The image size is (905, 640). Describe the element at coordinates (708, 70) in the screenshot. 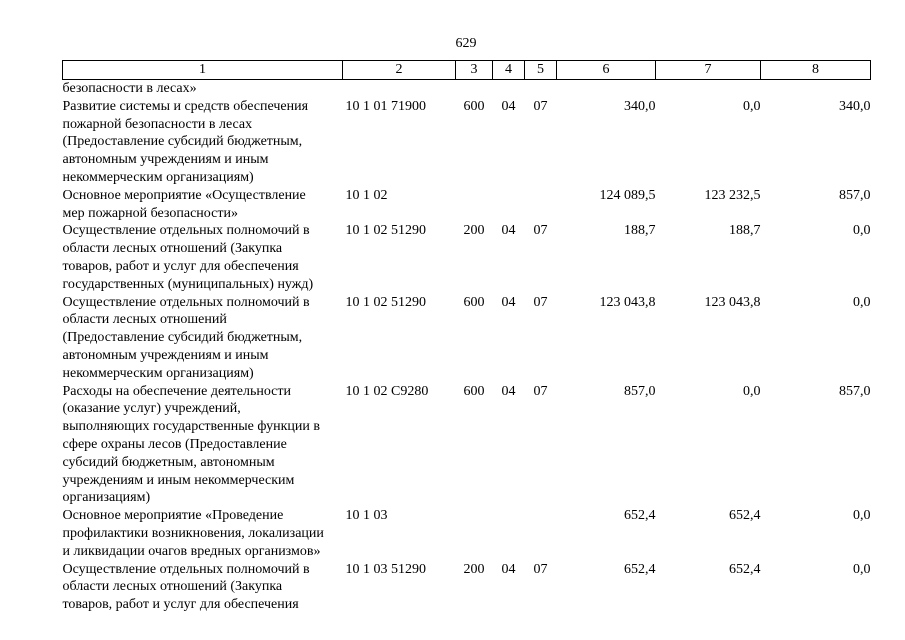

I see `column-header-7: 7` at that location.